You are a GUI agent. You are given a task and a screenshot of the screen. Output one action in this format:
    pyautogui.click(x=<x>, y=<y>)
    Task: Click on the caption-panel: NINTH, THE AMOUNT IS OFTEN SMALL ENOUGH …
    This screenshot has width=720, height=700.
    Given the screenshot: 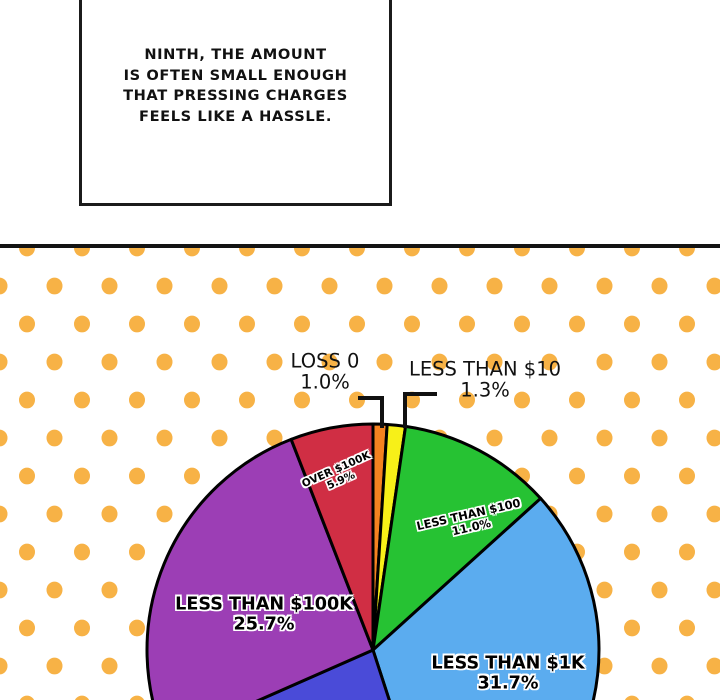 What is the action you would take?
    pyautogui.click(x=235, y=103)
    